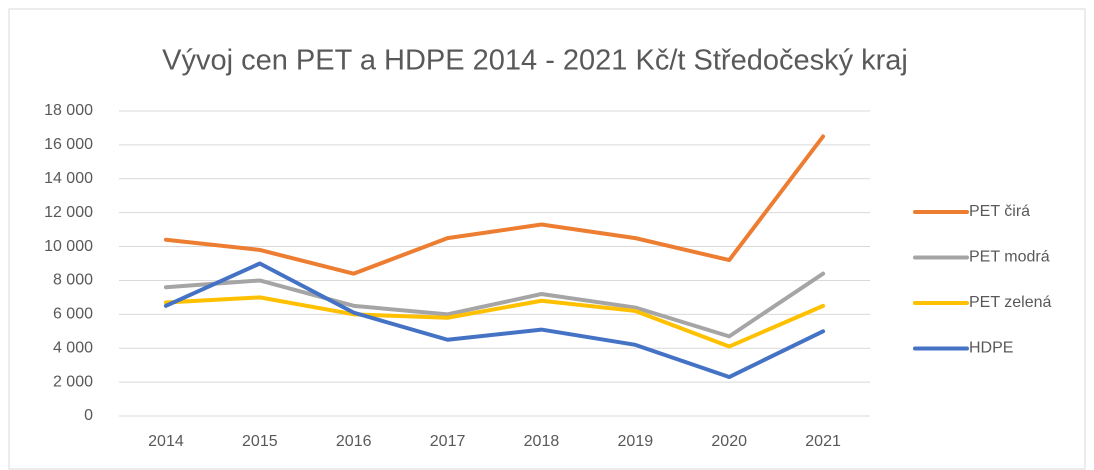 The width and height of the screenshot is (1094, 470). Describe the element at coordinates (68, 246) in the screenshot. I see `y-tick-label: 10 000` at that location.